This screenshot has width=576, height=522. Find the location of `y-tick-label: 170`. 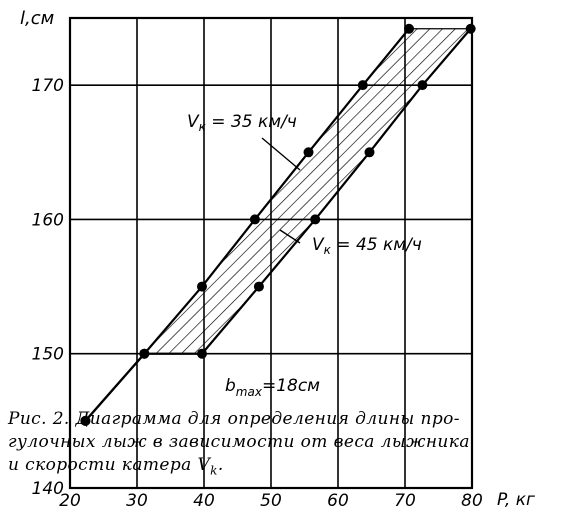

y-tick-label: 170 is located at coordinates (48, 86).